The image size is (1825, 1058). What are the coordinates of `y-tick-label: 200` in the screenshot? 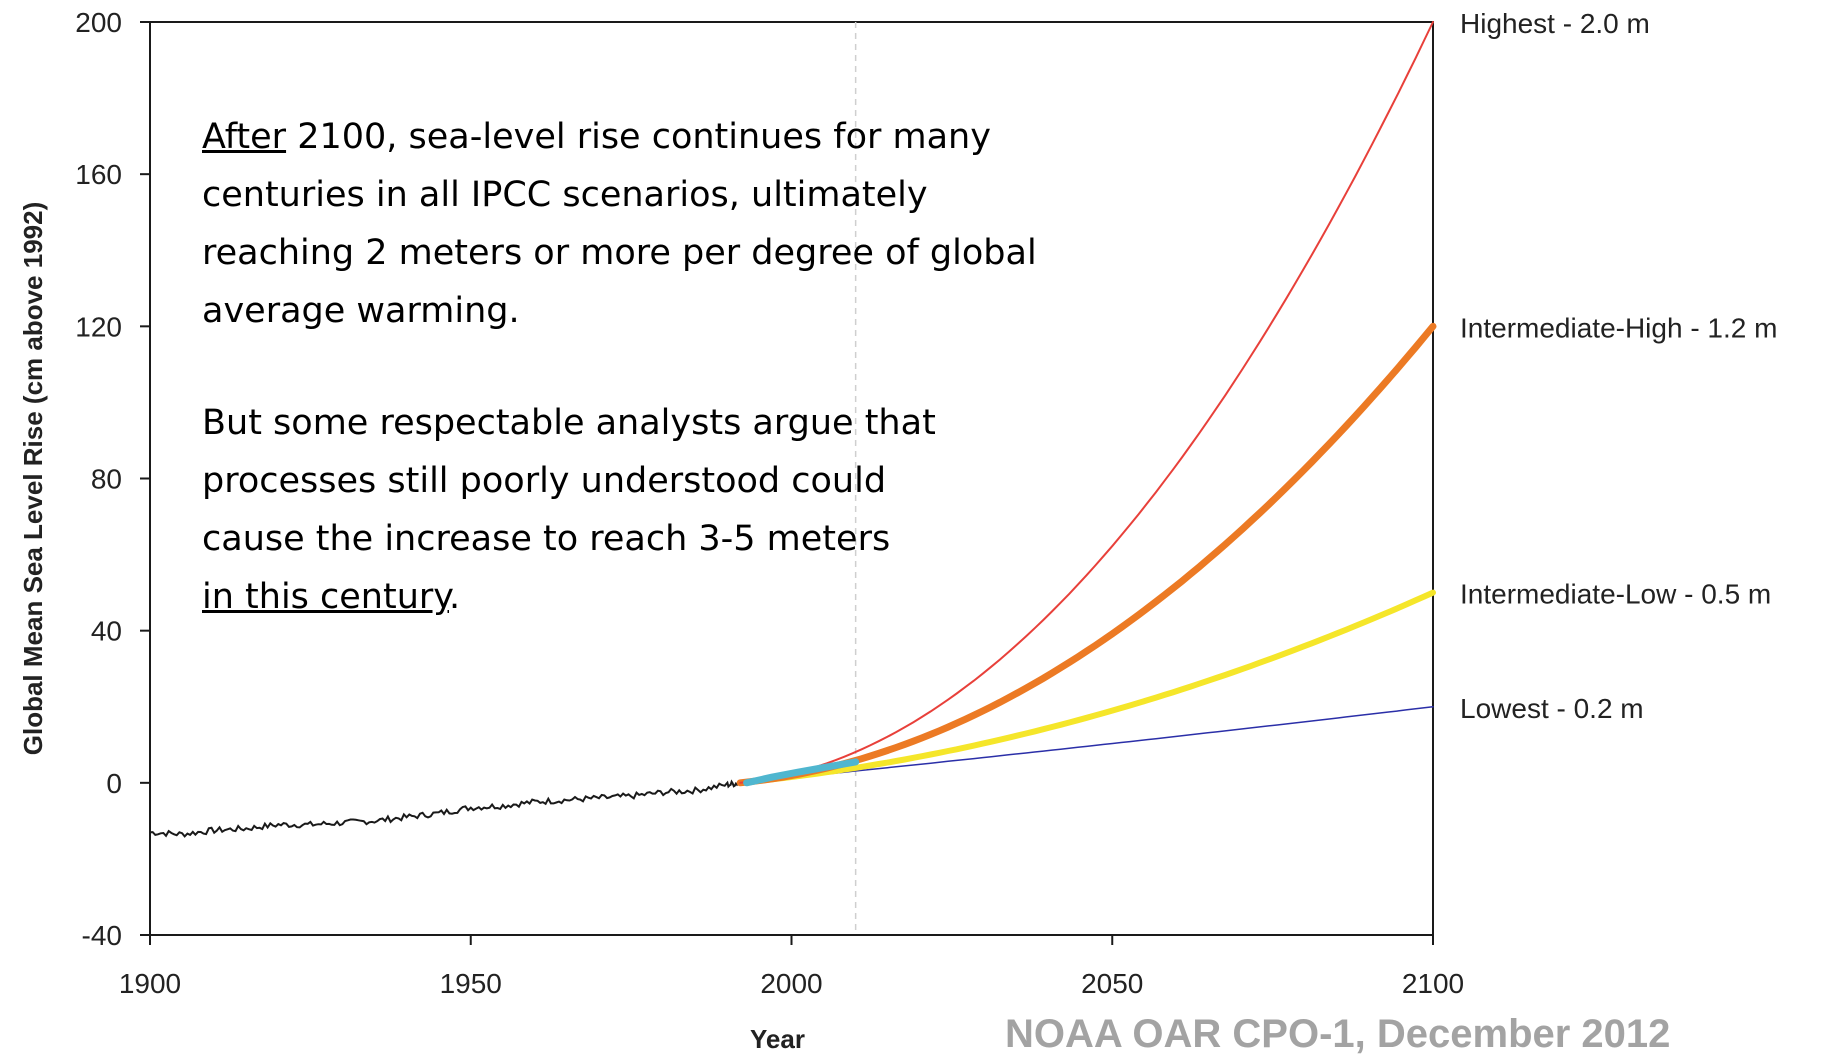 It's located at (98, 22).